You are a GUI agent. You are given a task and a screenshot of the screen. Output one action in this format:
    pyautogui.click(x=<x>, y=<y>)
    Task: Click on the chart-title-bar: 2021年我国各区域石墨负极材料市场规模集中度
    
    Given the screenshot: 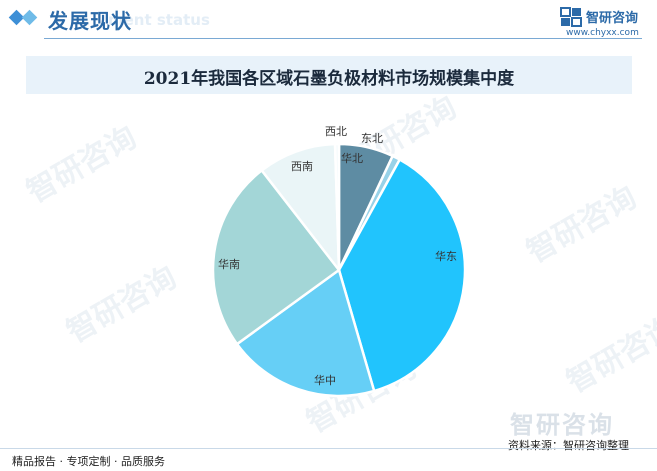 What is the action you would take?
    pyautogui.click(x=329, y=75)
    